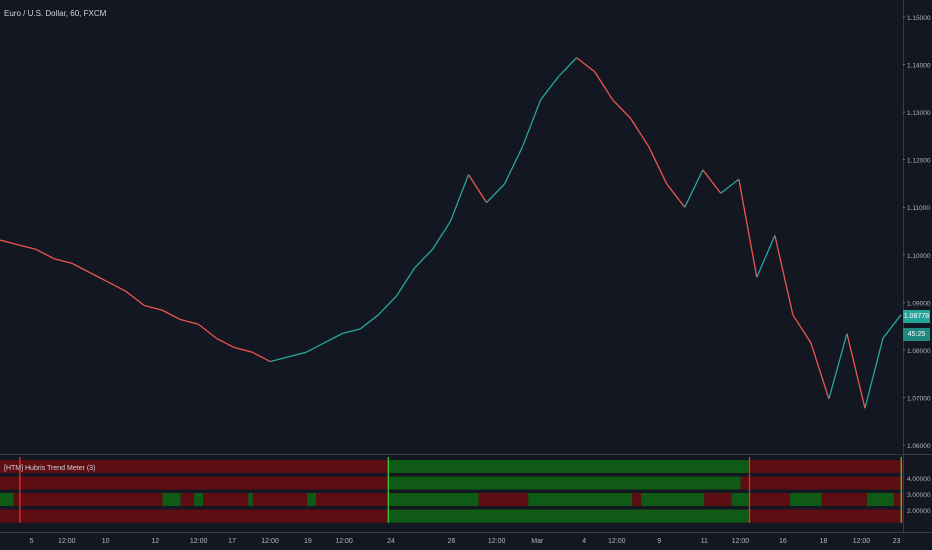  What do you see at coordinates (783, 541) in the screenshot?
I see `time-axis-label: 16` at bounding box center [783, 541].